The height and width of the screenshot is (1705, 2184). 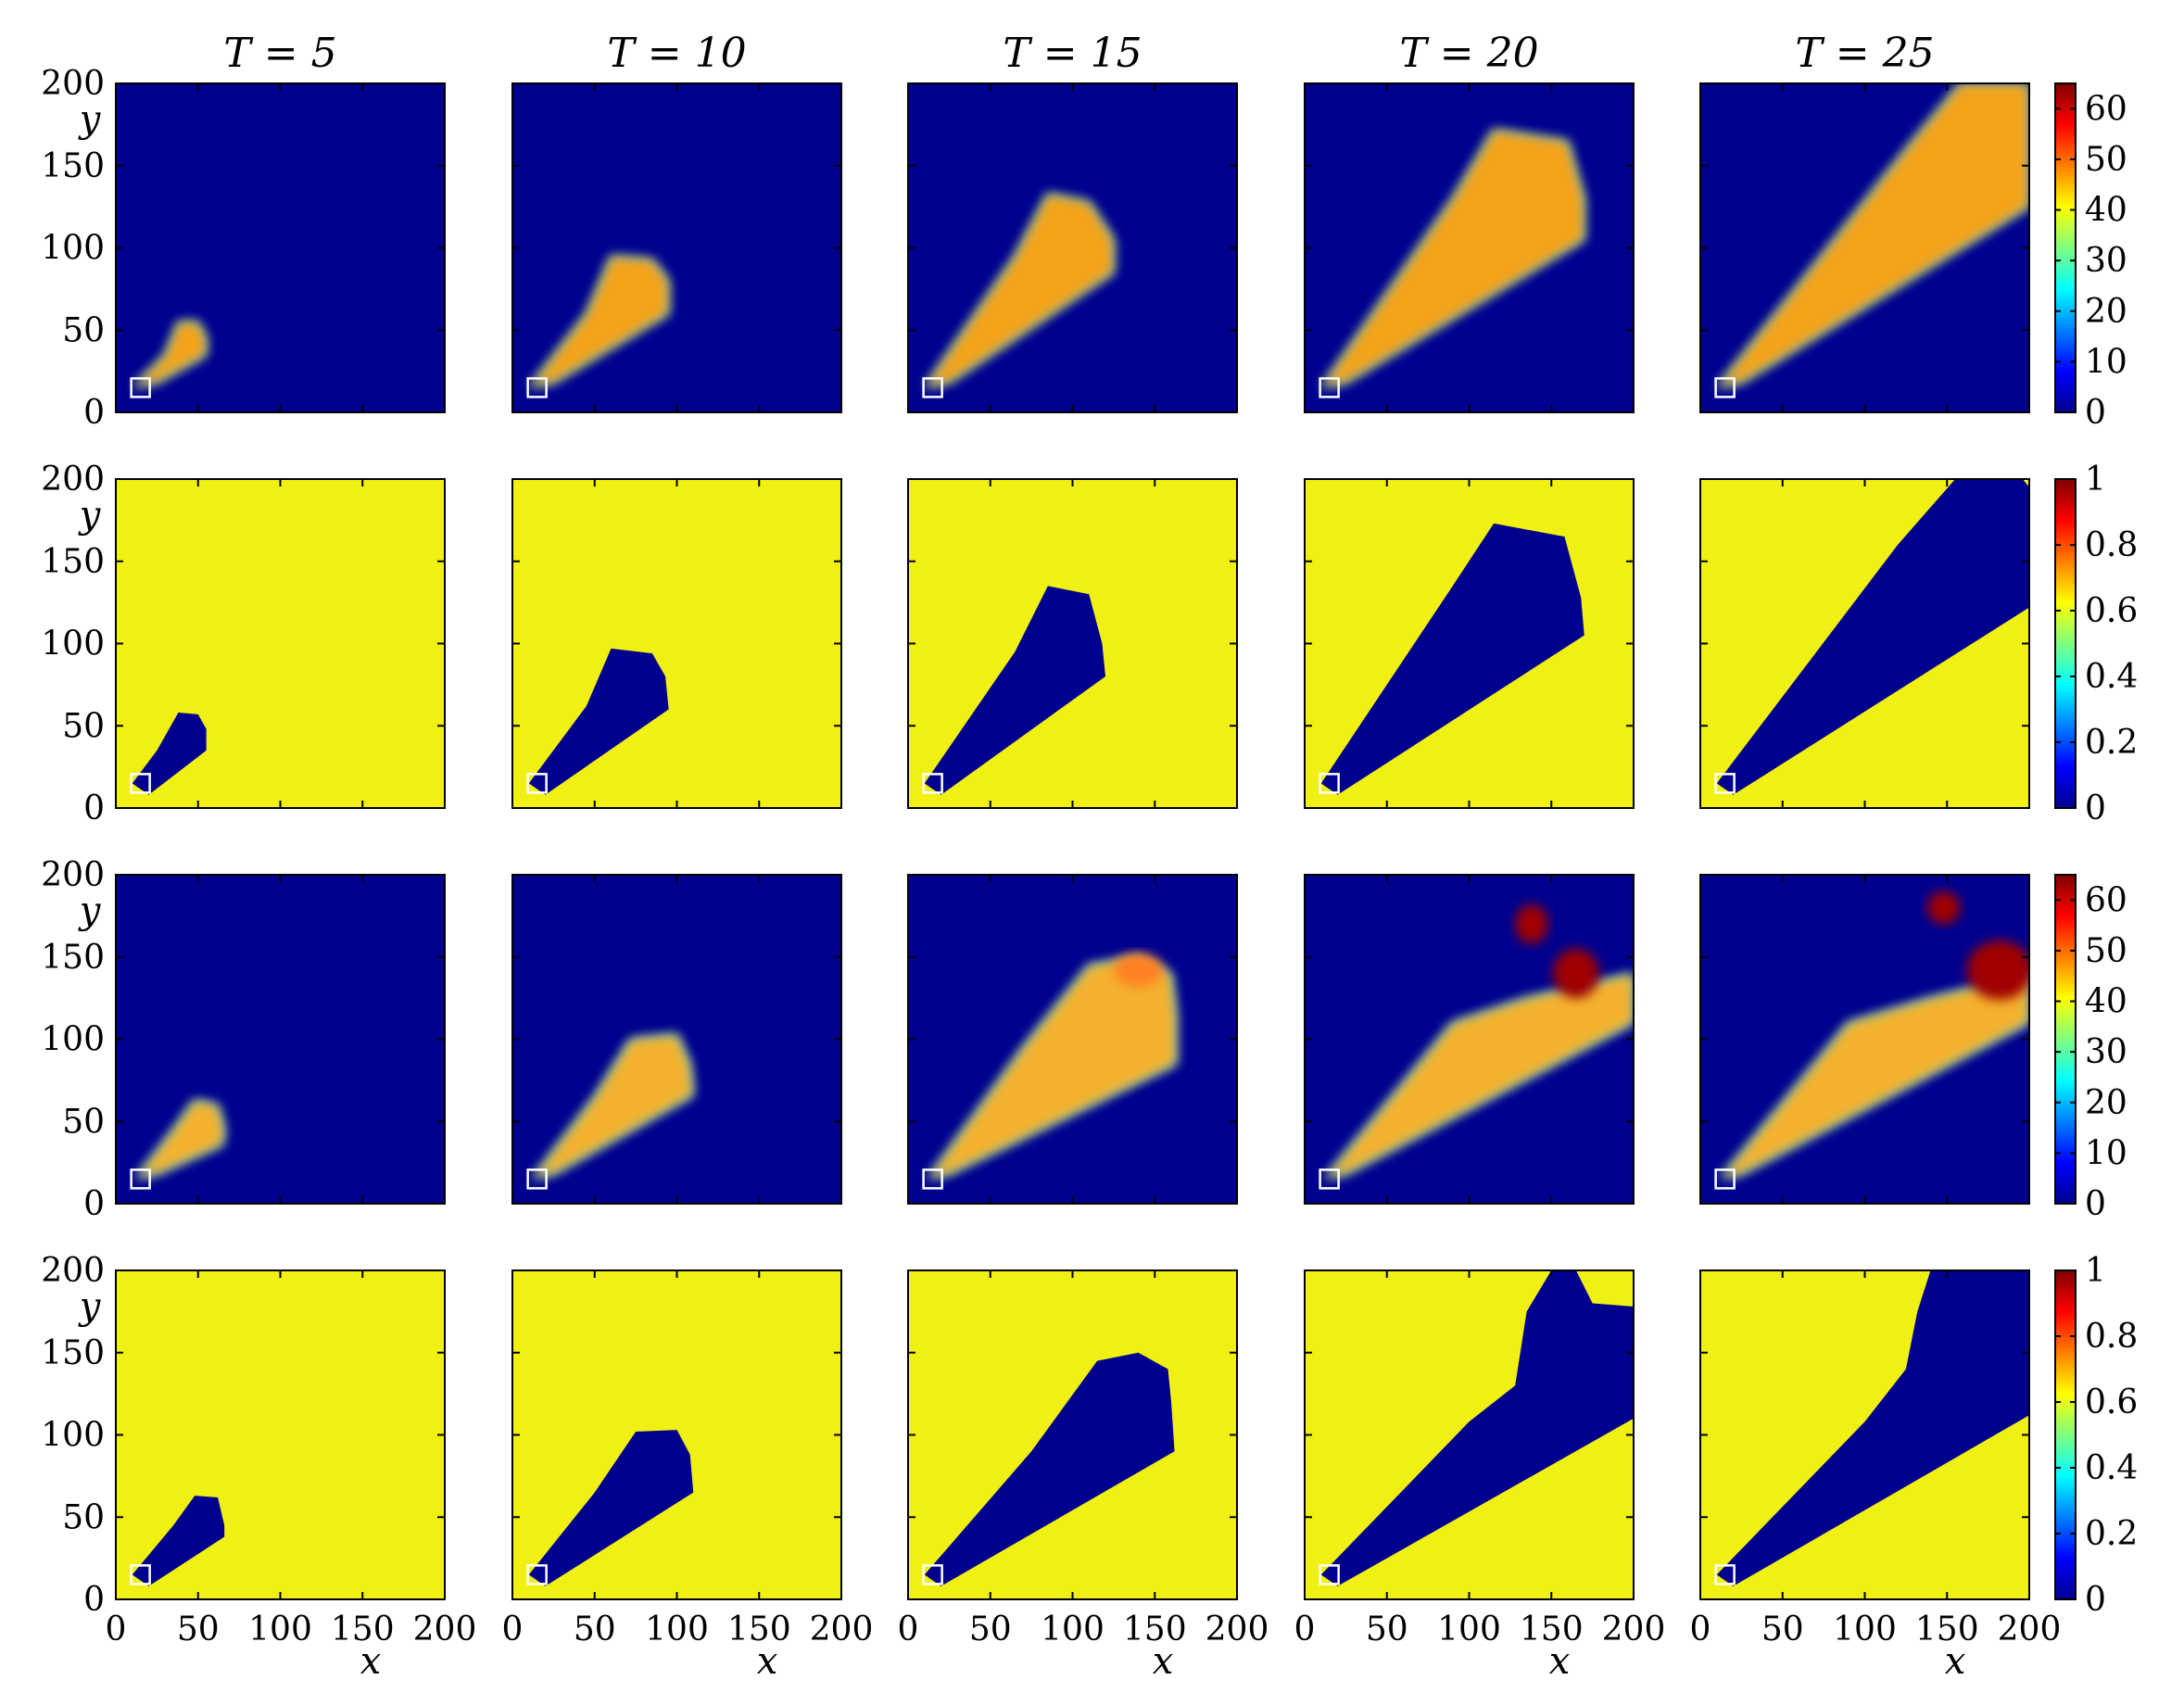 I want to click on panel: 0 50 100 150 200 x, so click(x=1480, y=1476).